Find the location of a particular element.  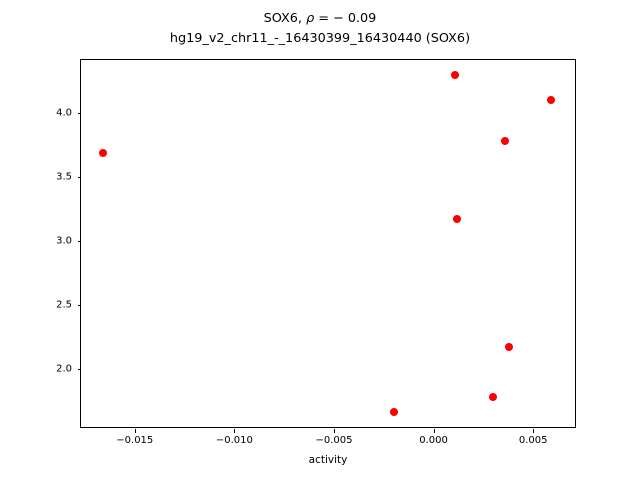

x-axis-tick-label: 0.000 is located at coordinates (433, 440).